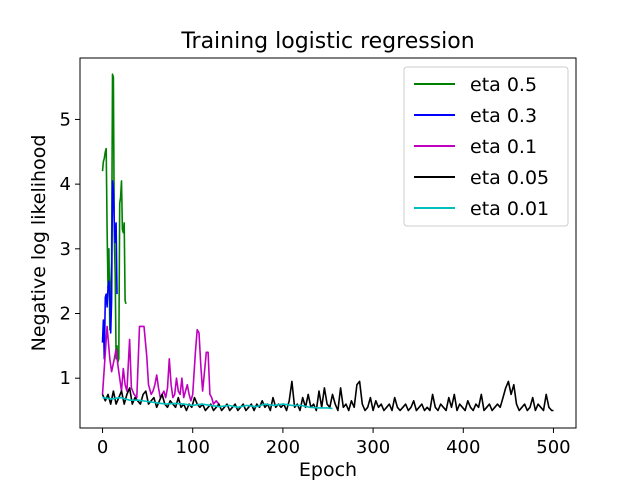 The width and height of the screenshot is (640, 480). I want to click on y-tick-label: 3, so click(65, 249).